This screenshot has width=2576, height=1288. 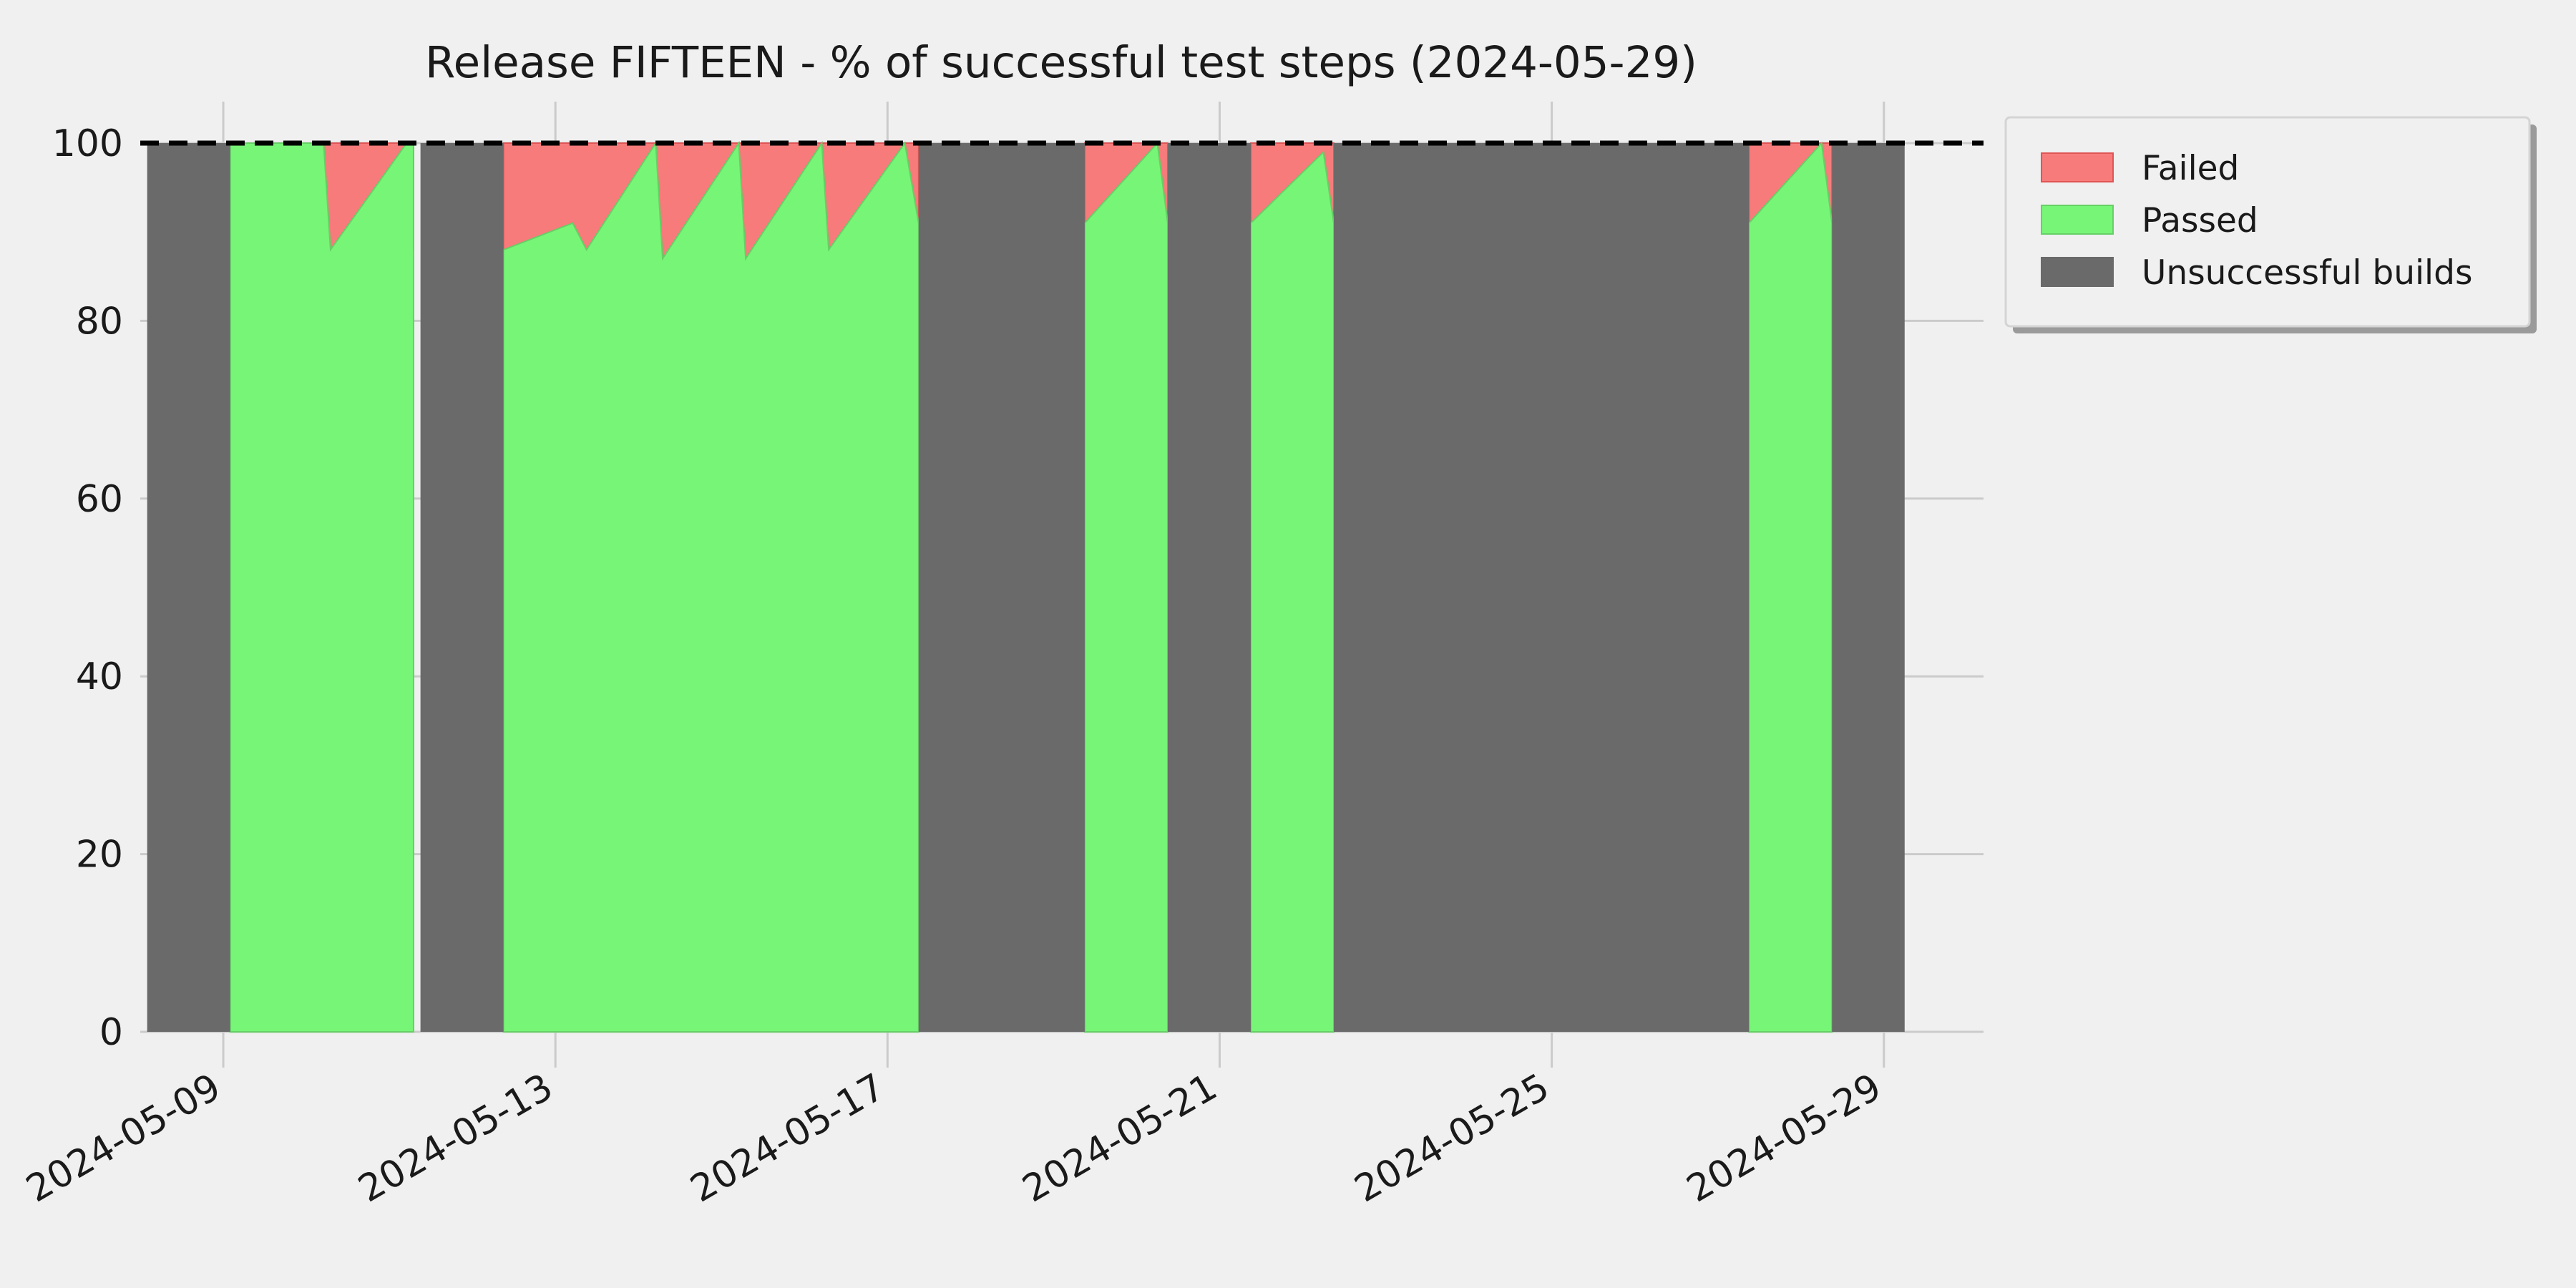 I want to click on legend-label-failed: Failed, so click(x=2190, y=168).